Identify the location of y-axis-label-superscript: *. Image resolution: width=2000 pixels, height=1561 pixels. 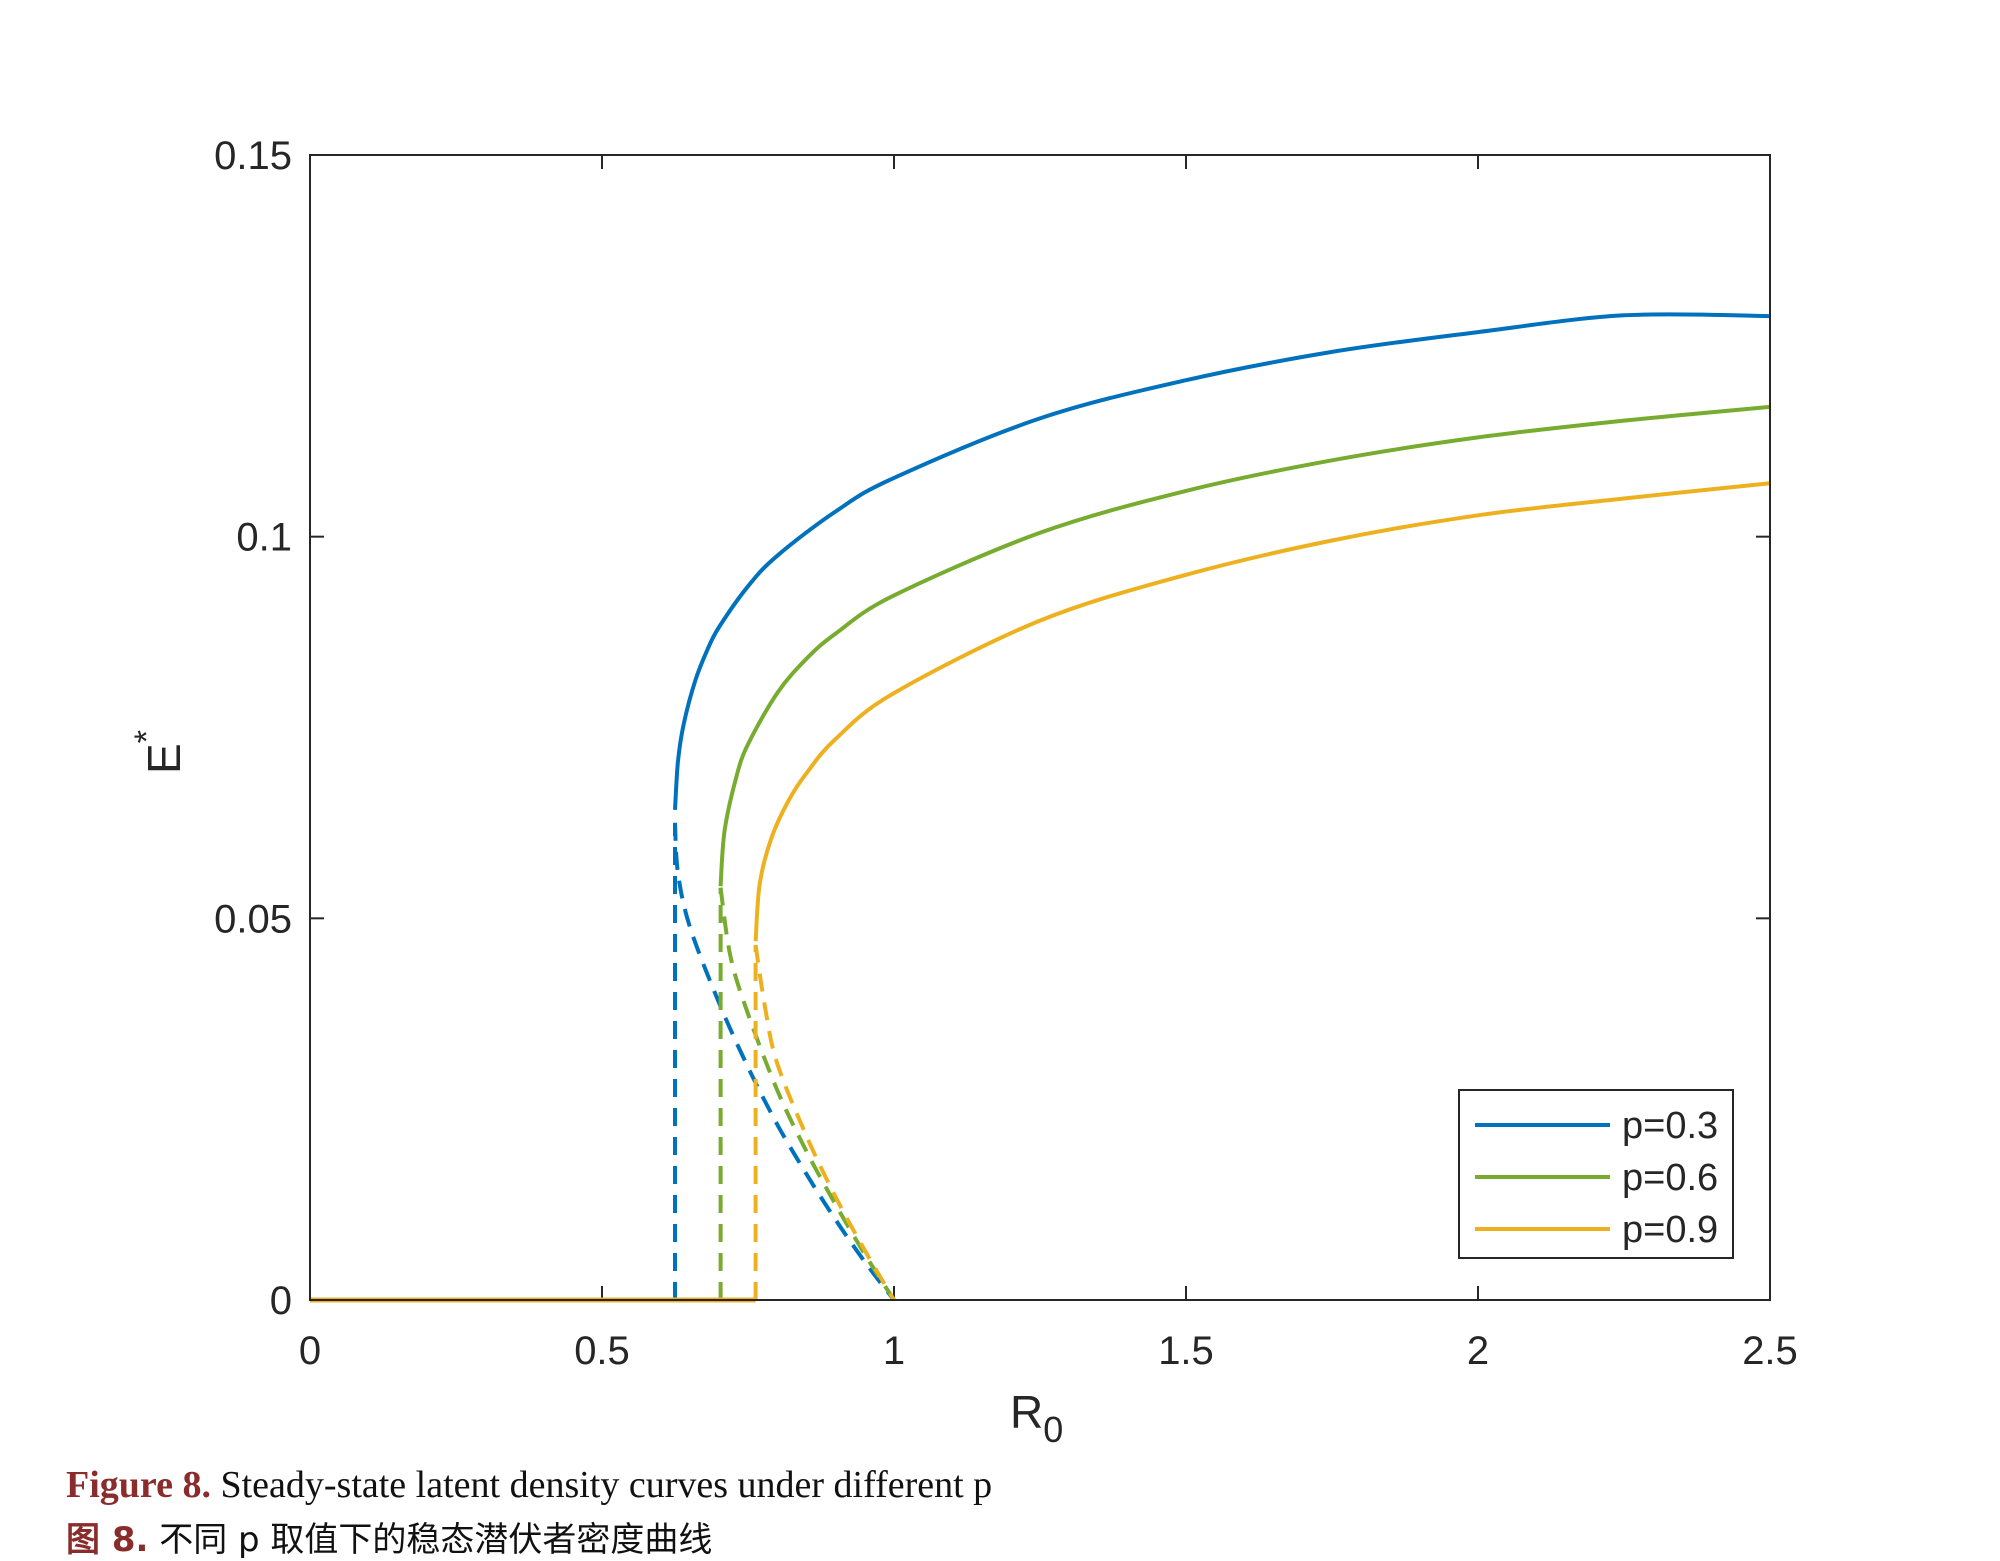
(147, 736).